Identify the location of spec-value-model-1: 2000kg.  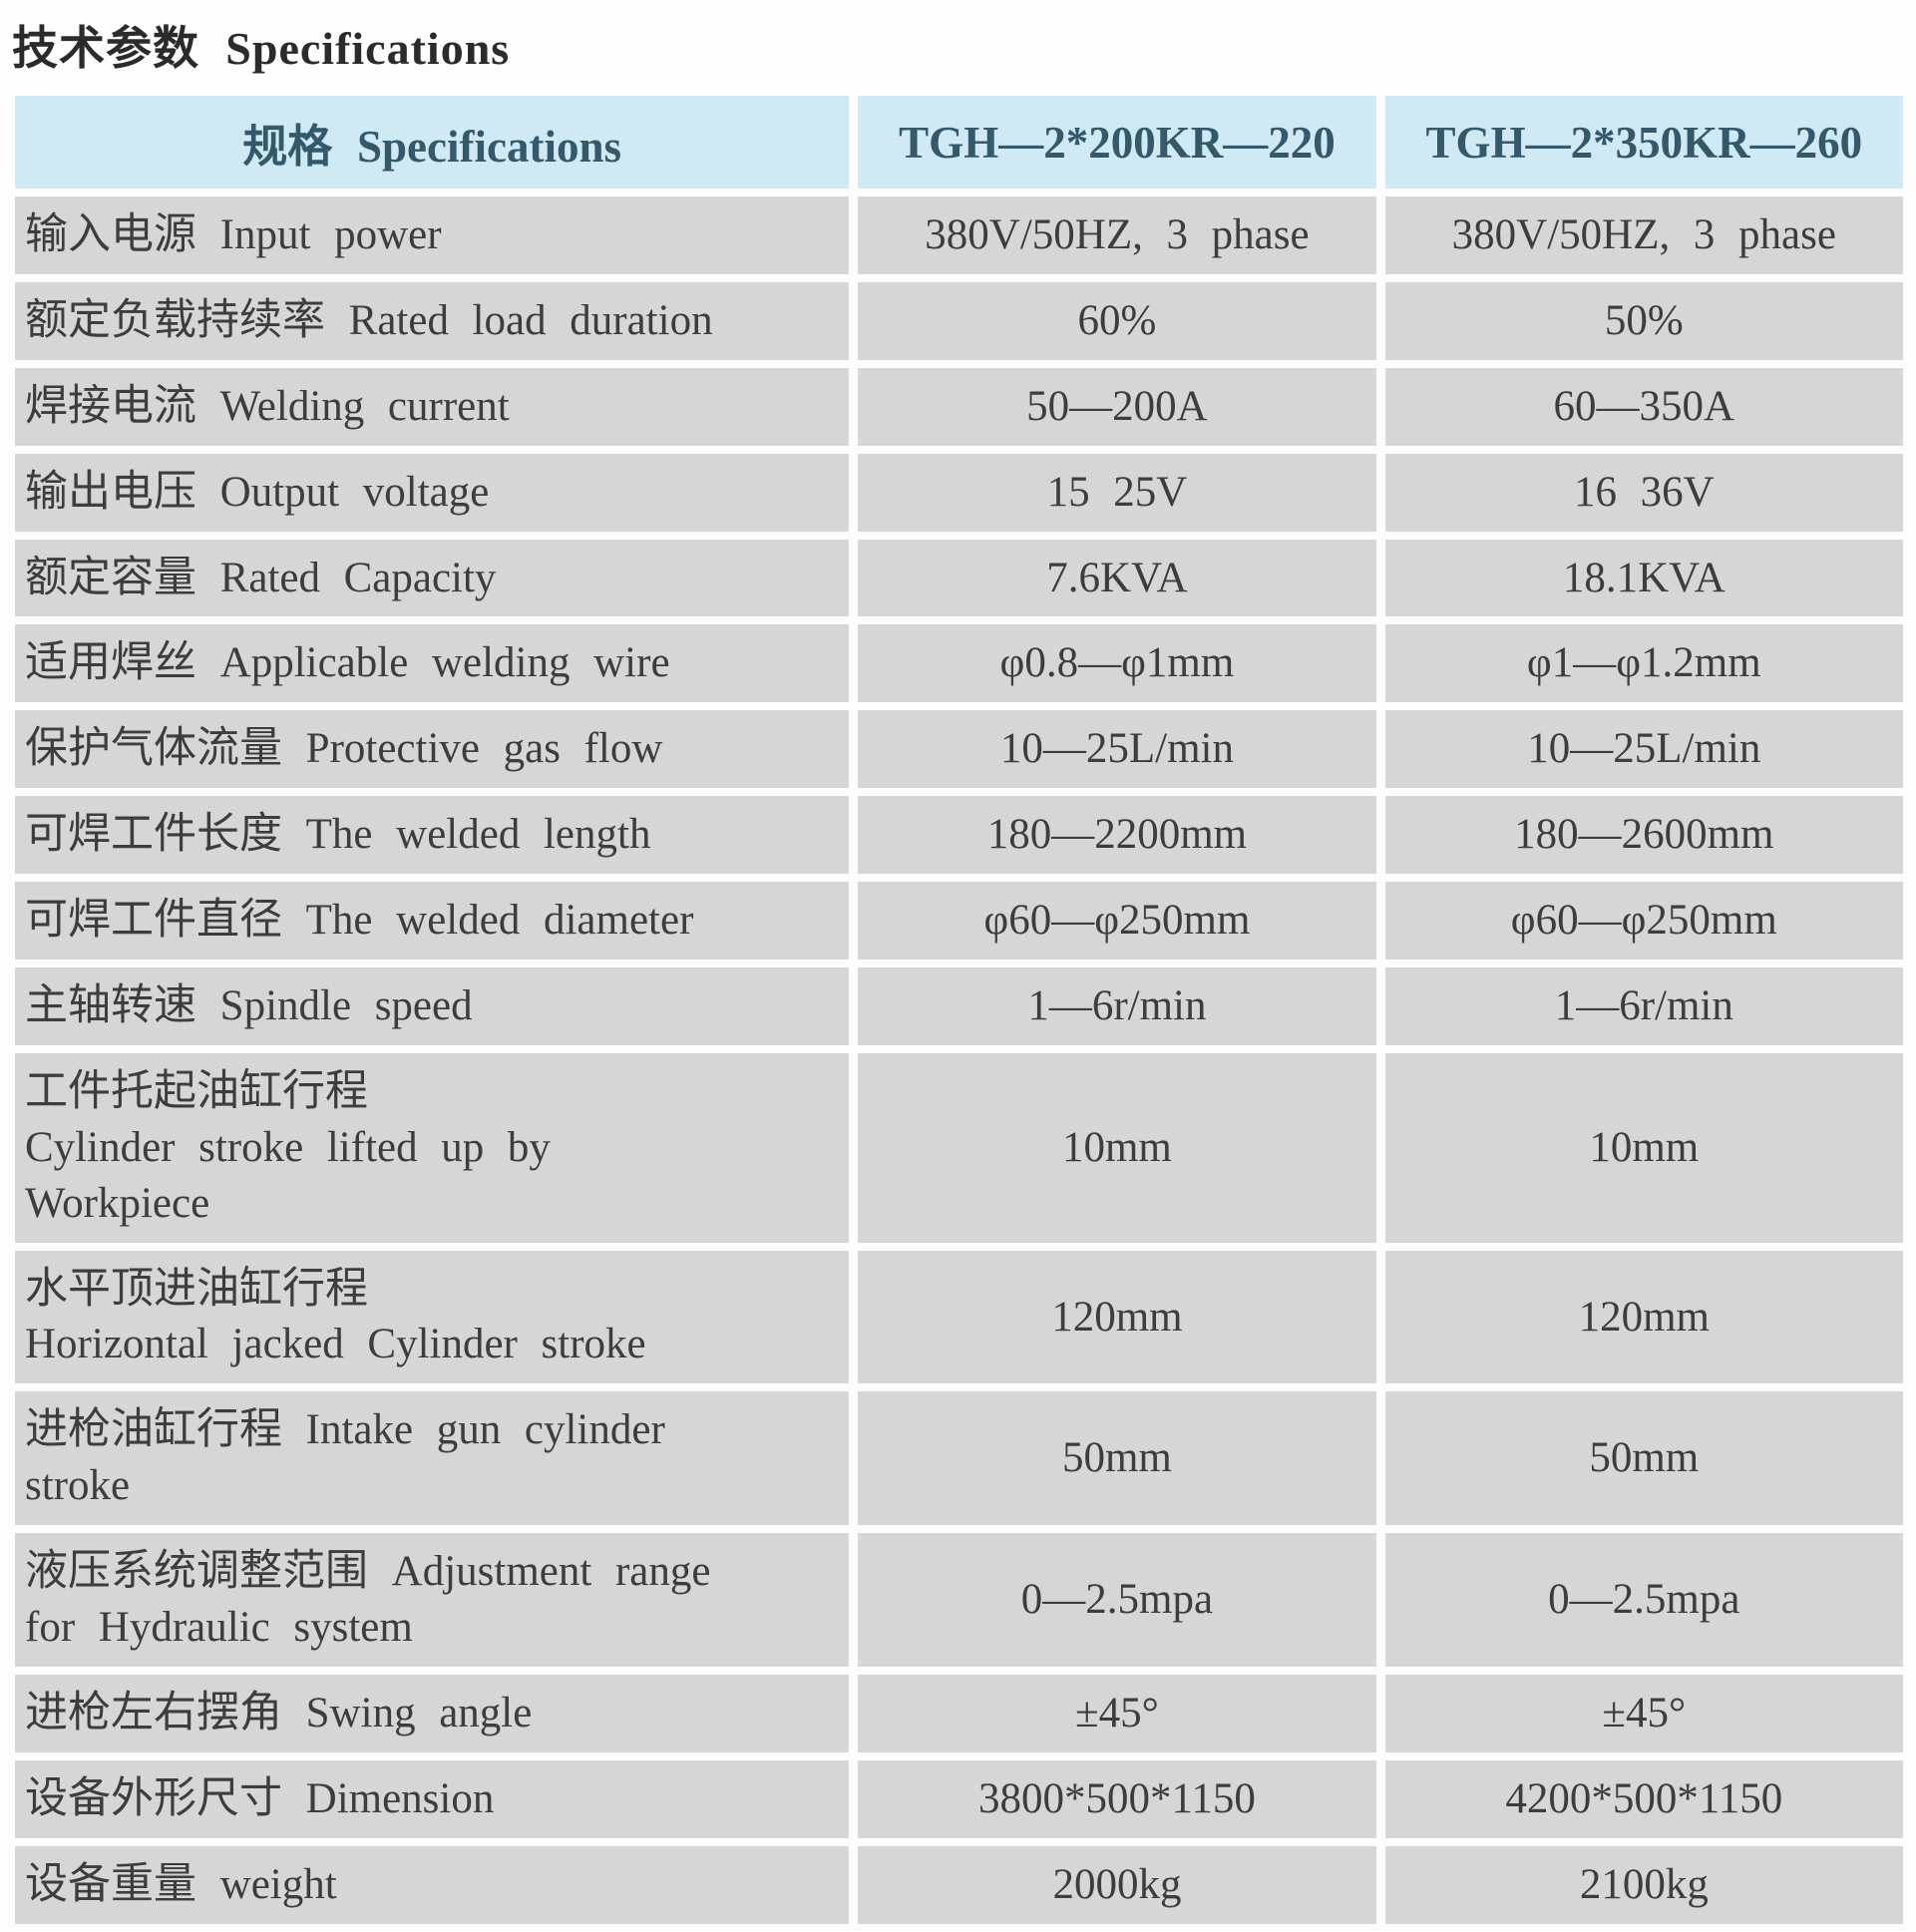
(1117, 1885).